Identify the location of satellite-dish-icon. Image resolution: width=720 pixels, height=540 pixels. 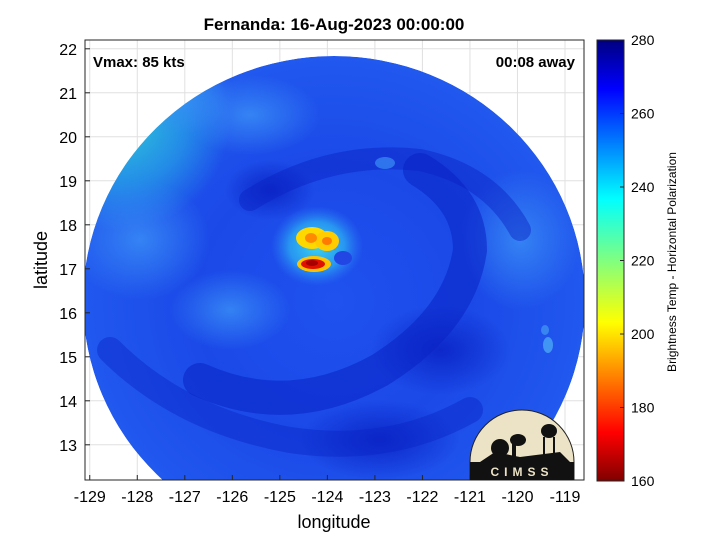
(518, 440).